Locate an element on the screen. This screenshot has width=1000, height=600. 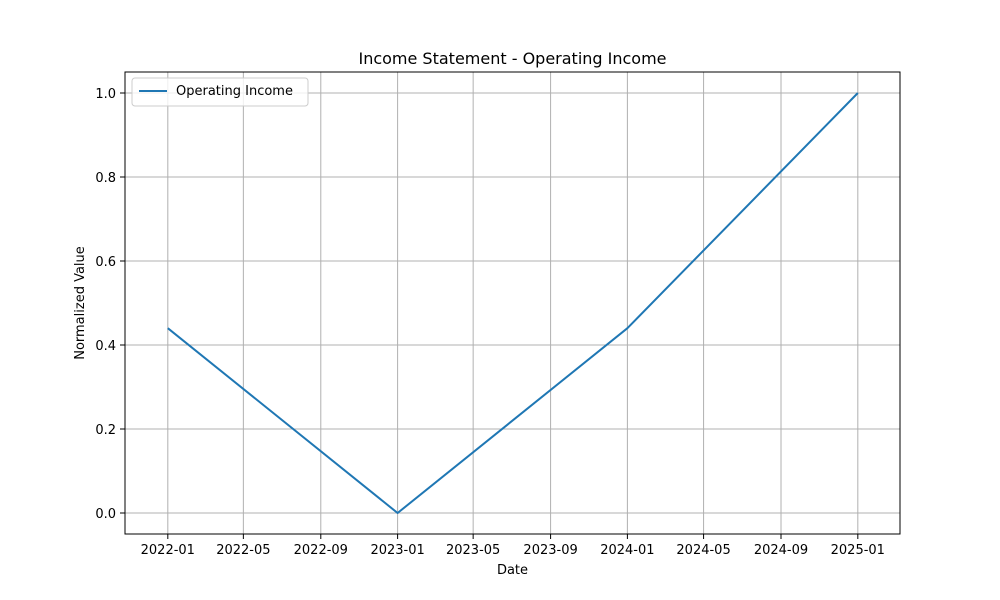
x-tick-label: 2025-01 is located at coordinates (858, 550).